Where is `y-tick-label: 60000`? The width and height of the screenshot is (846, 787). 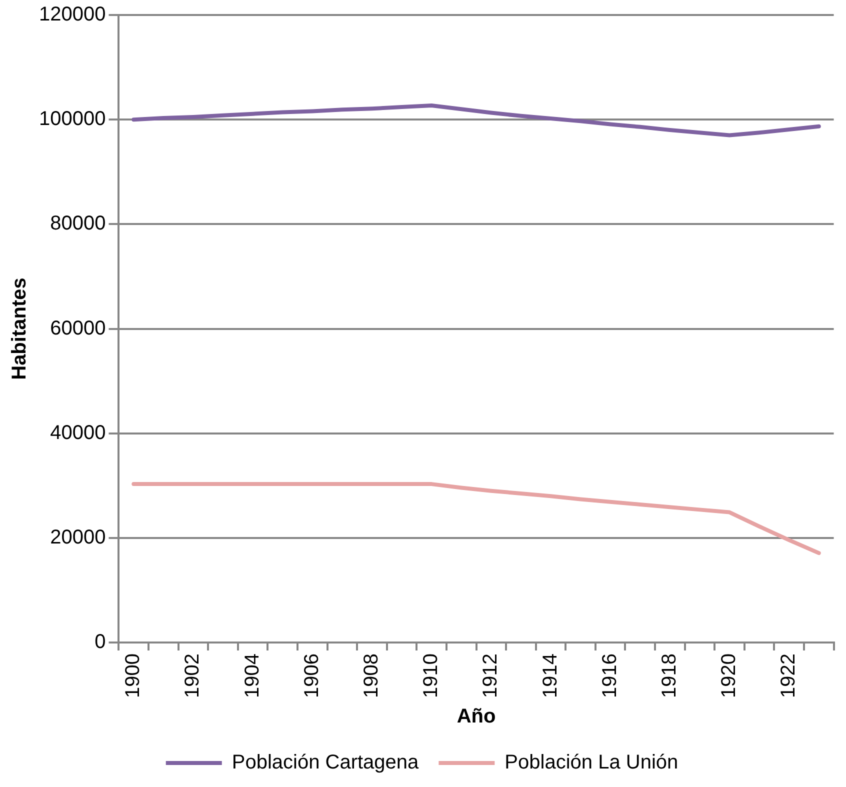
y-tick-label: 60000 is located at coordinates (78, 328).